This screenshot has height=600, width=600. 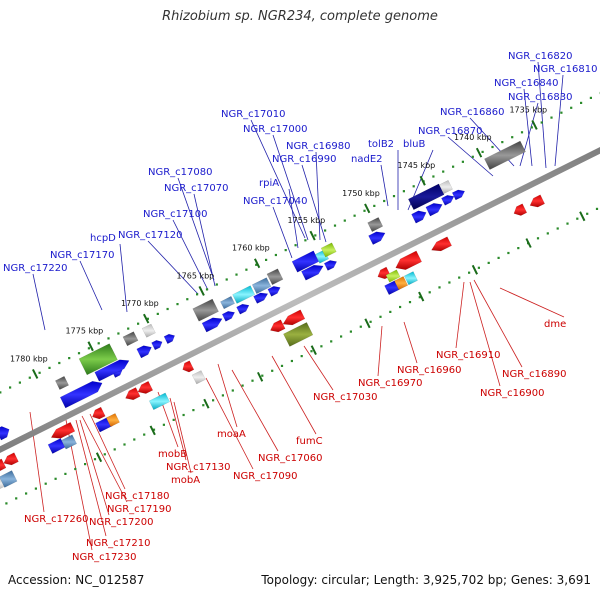 I want to click on reverse-gene-label: NGR_c17030, so click(x=345, y=397).